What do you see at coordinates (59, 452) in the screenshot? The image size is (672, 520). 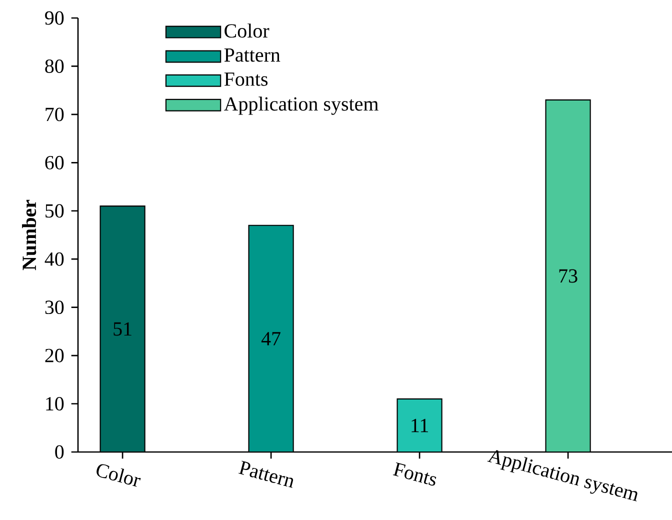 I see `y-tick-label: 0` at bounding box center [59, 452].